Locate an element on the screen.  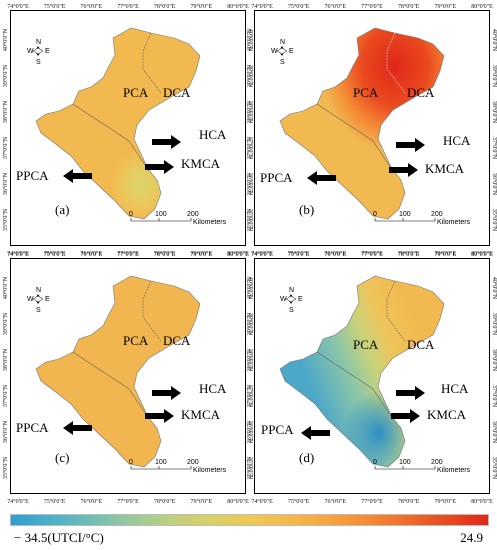
study-area-c is located at coordinates (118, 371).